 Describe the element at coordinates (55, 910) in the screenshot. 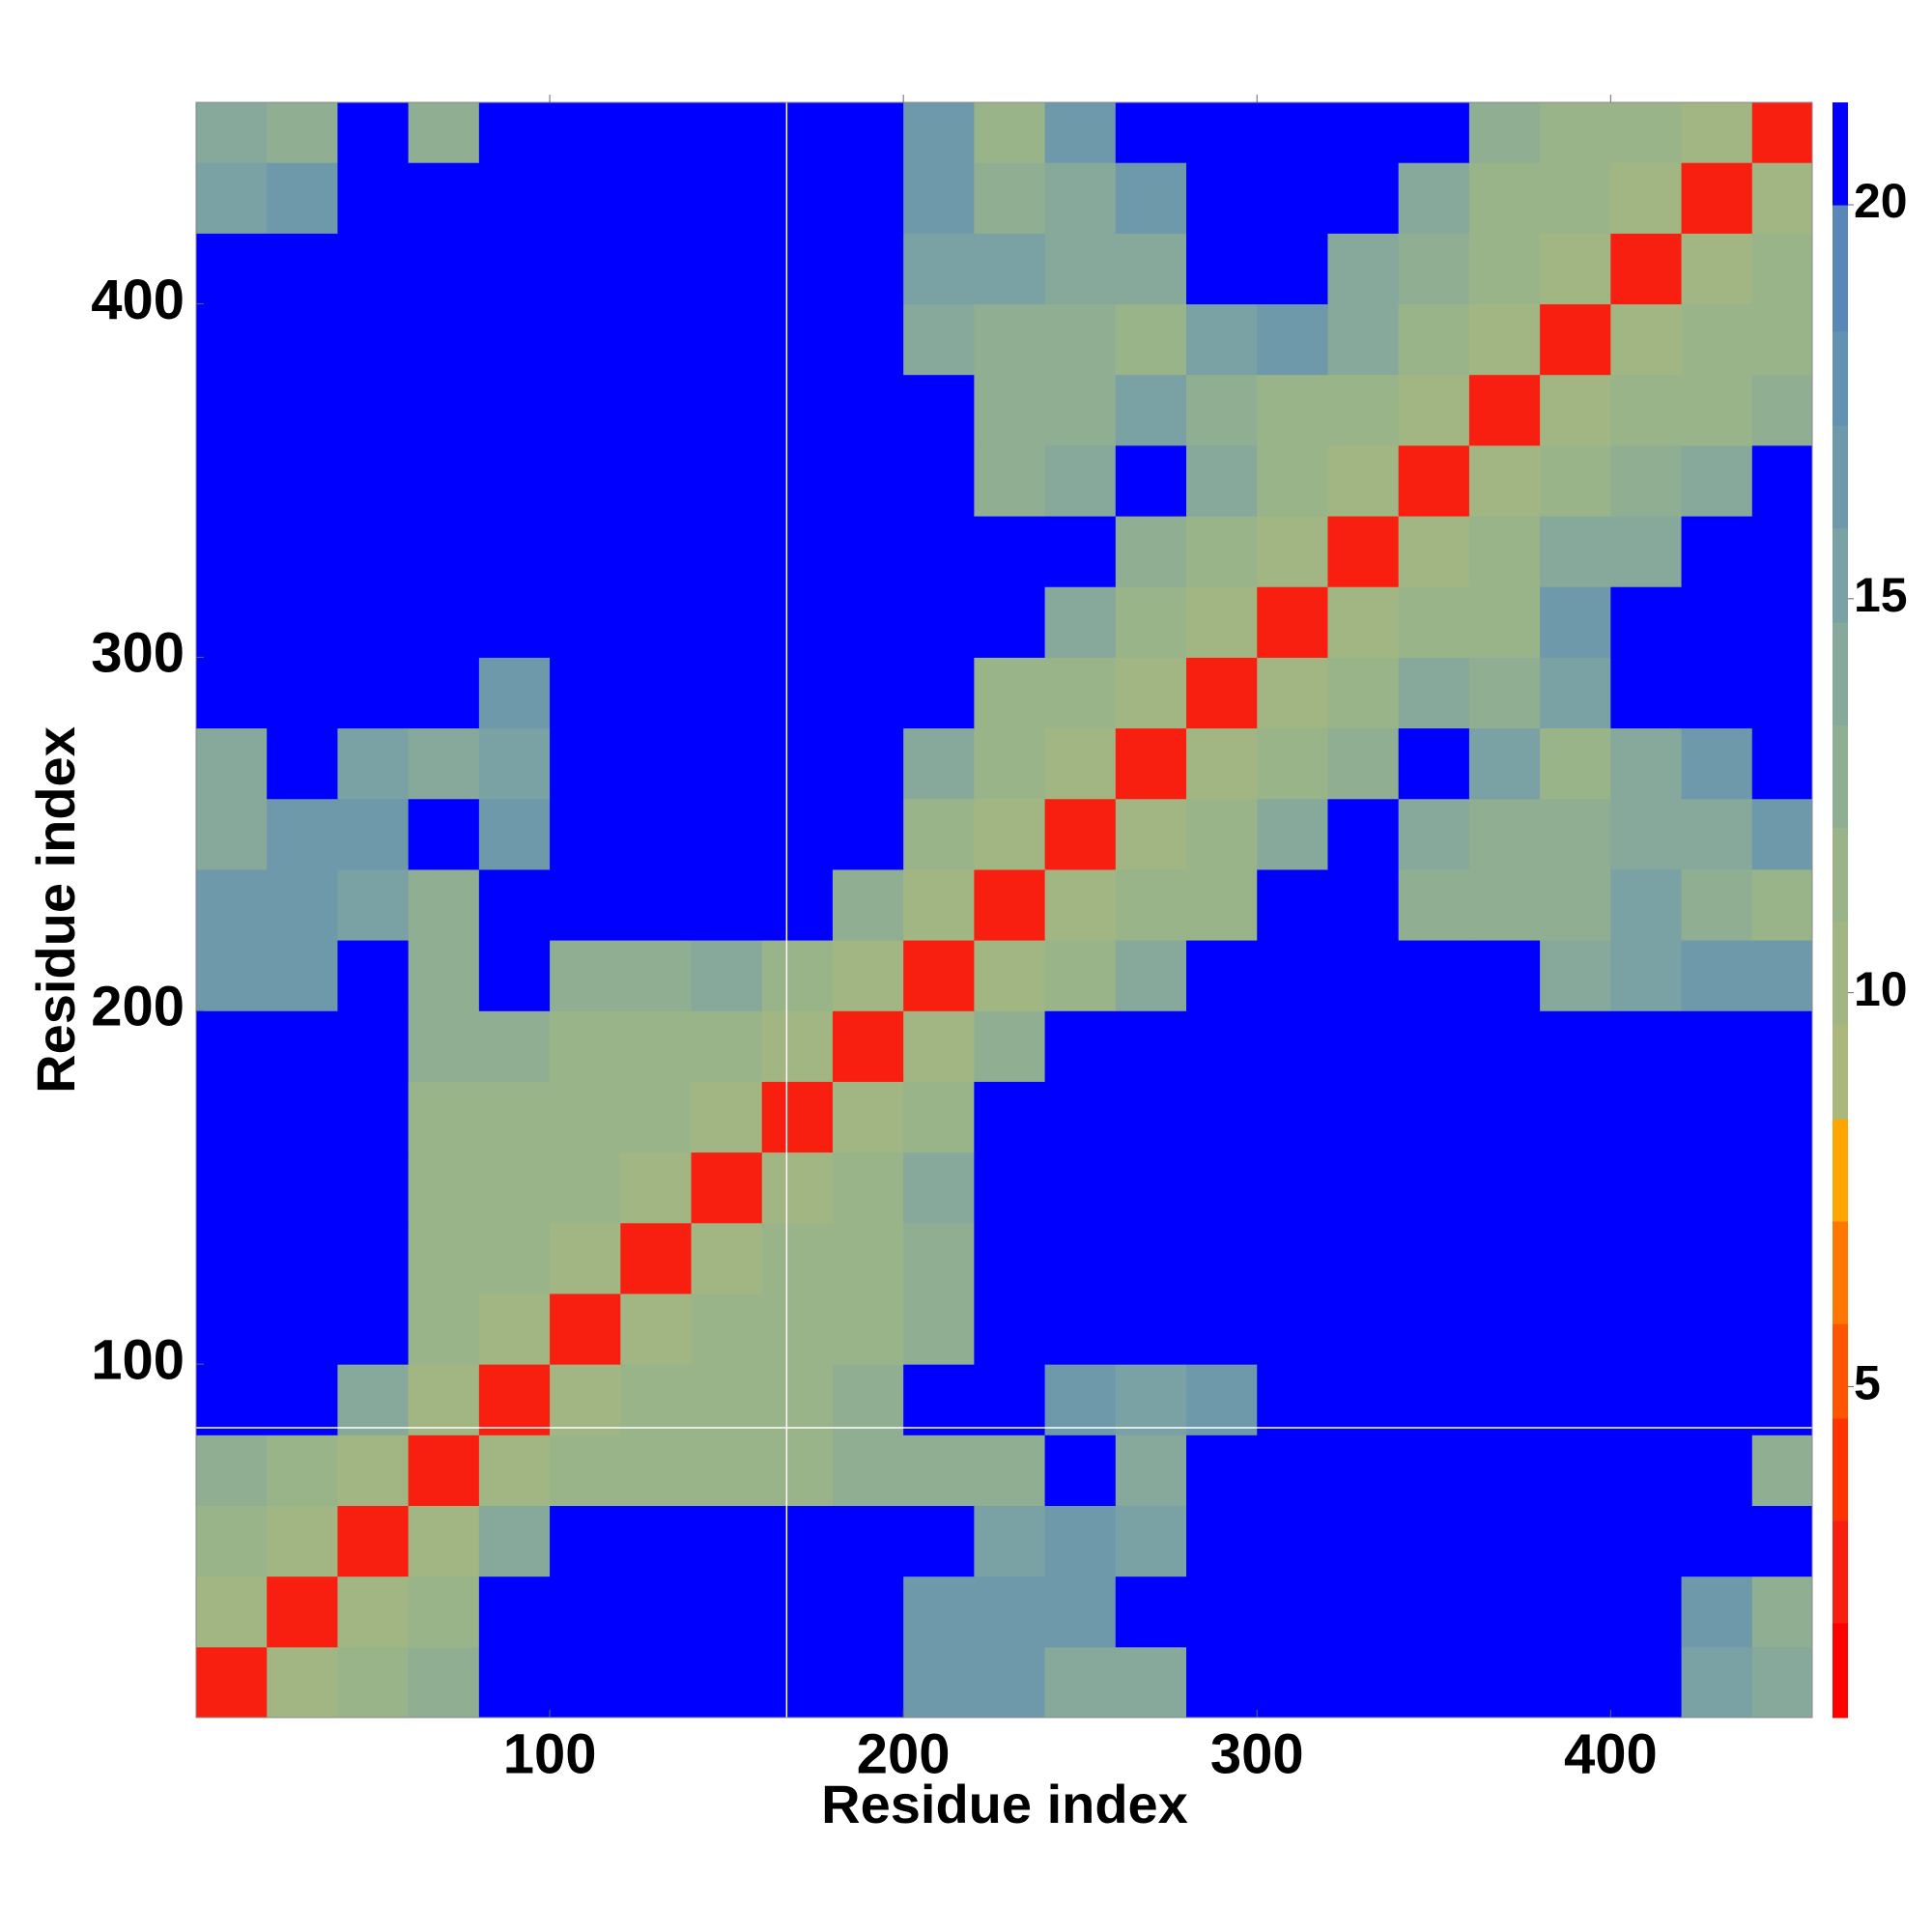

I see `y-axis-label: Residue index` at that location.